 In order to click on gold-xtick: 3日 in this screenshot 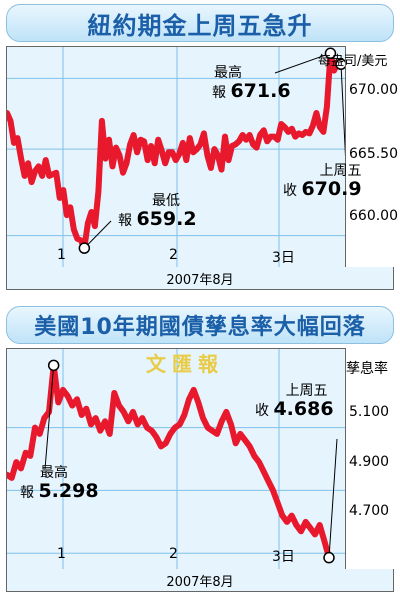, I will do `click(283, 258)`.